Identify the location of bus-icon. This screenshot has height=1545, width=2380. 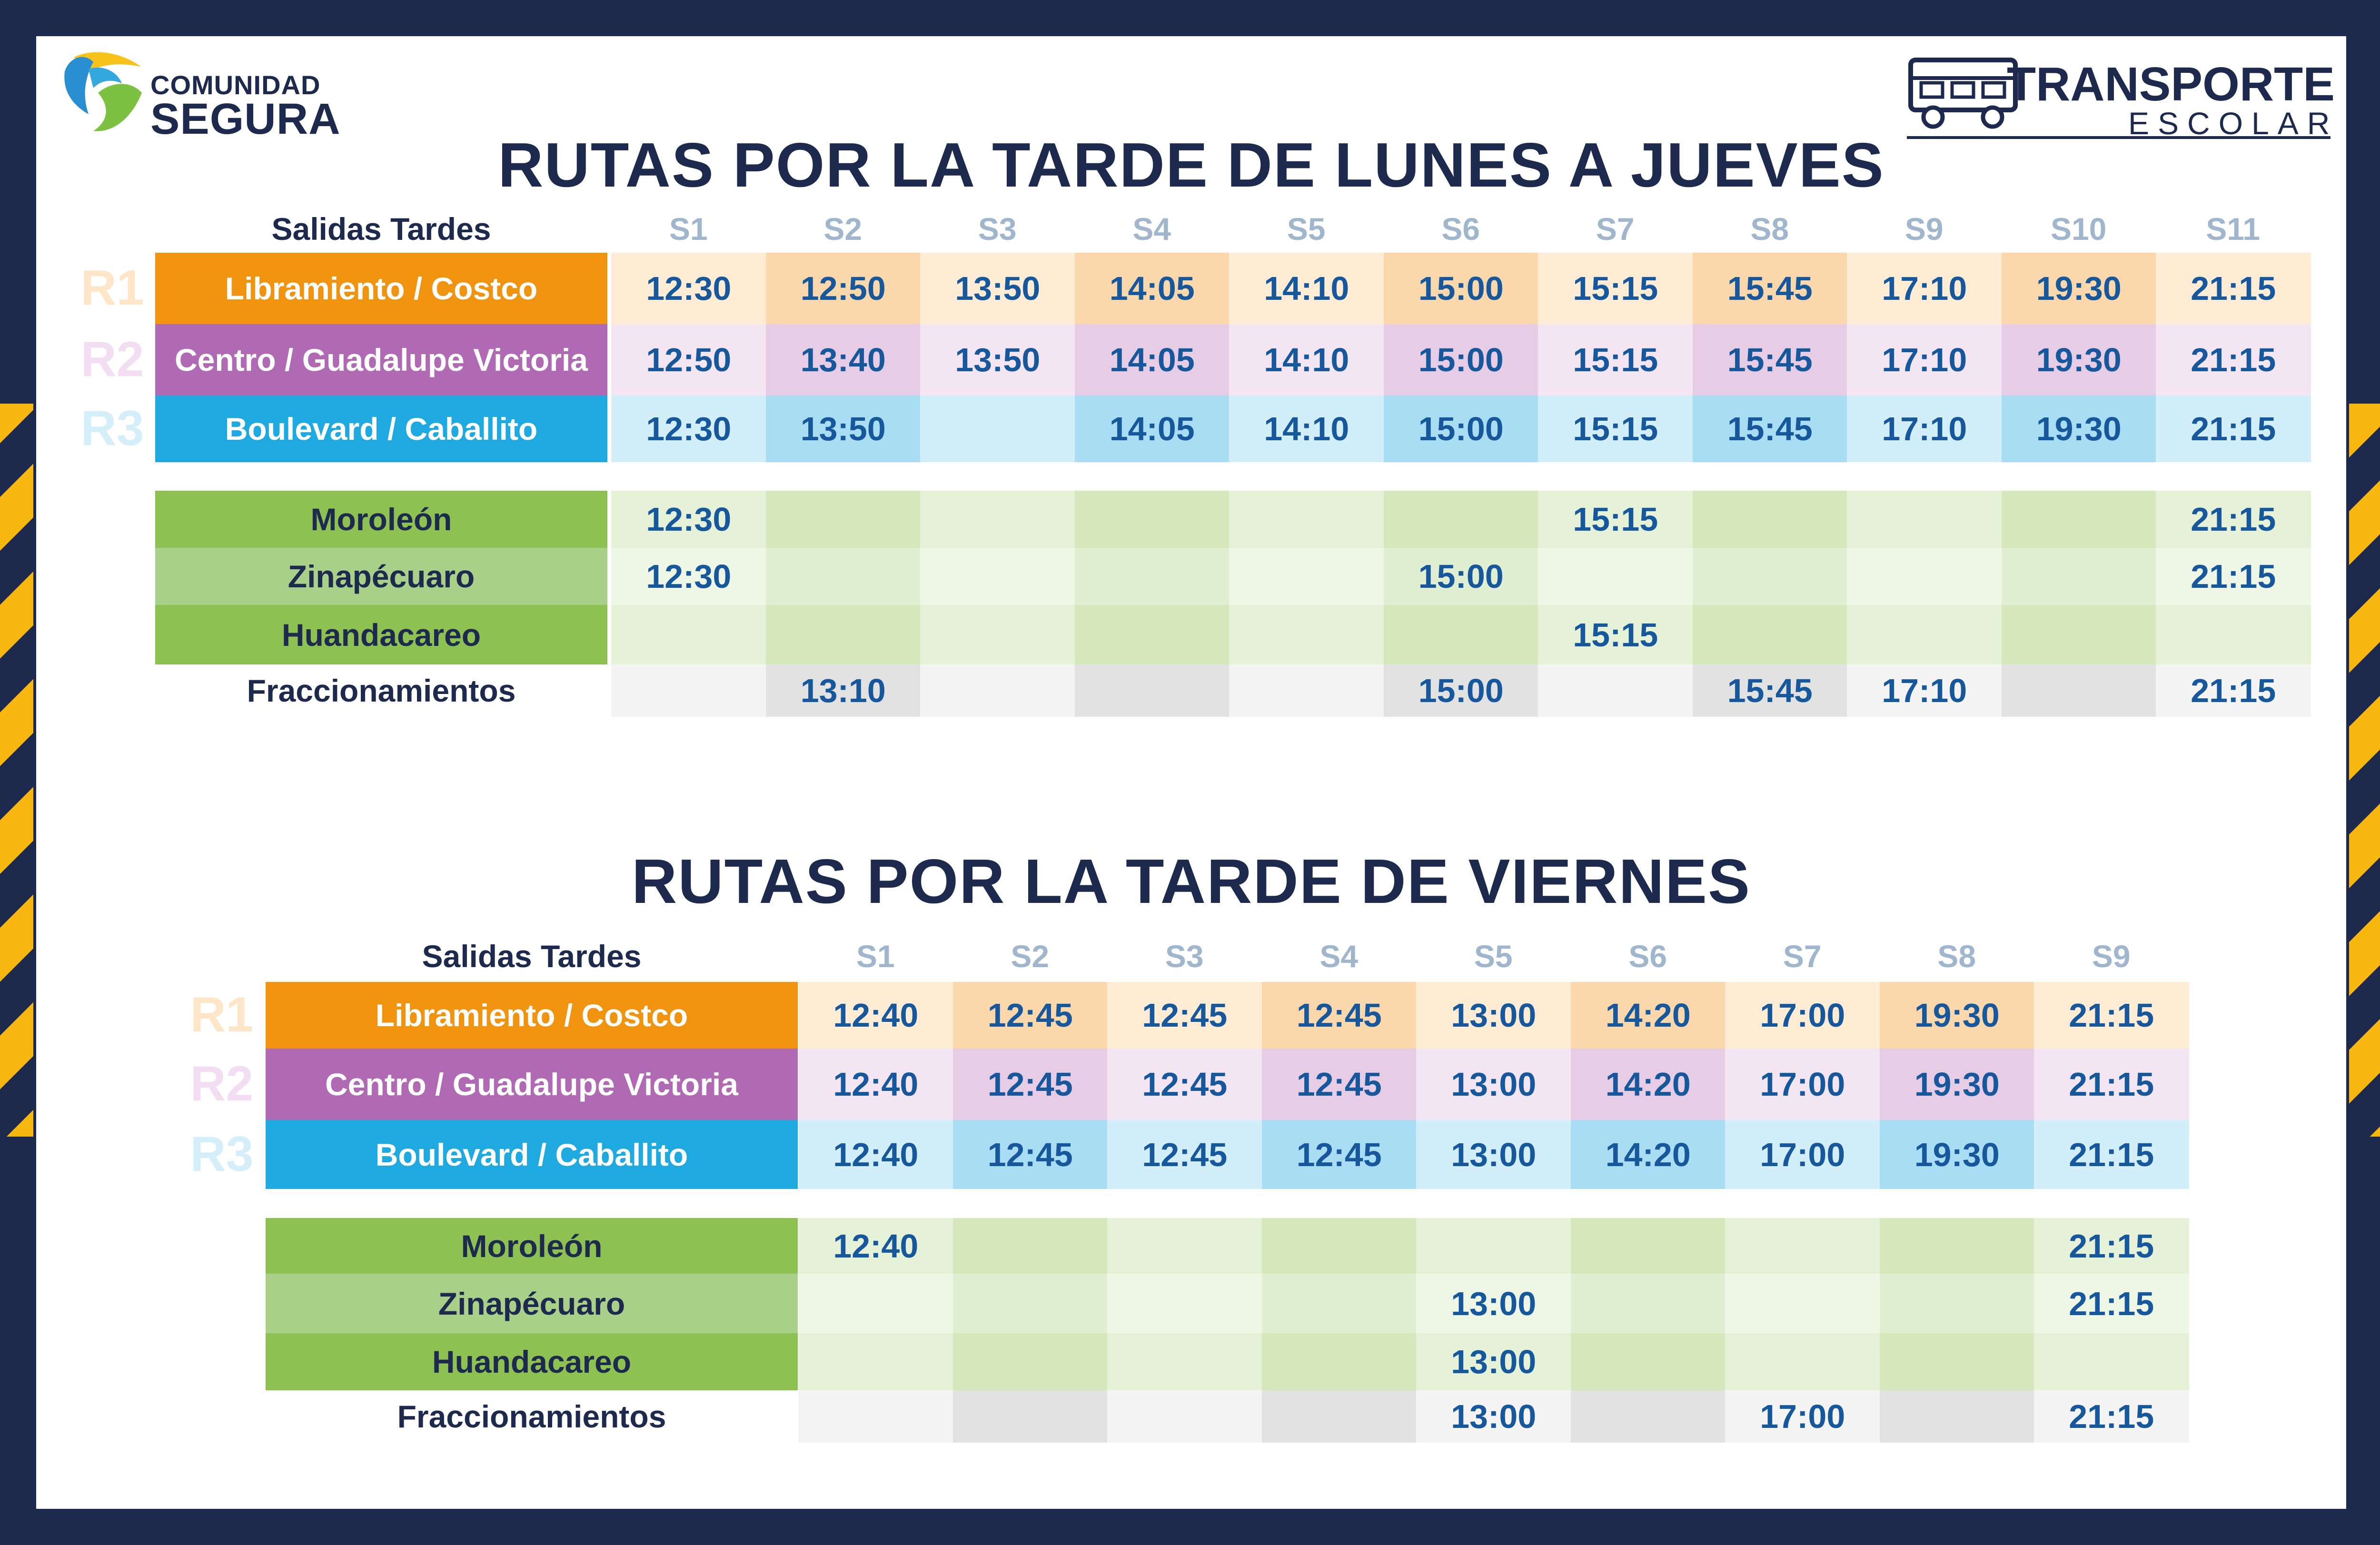
(1963, 93).